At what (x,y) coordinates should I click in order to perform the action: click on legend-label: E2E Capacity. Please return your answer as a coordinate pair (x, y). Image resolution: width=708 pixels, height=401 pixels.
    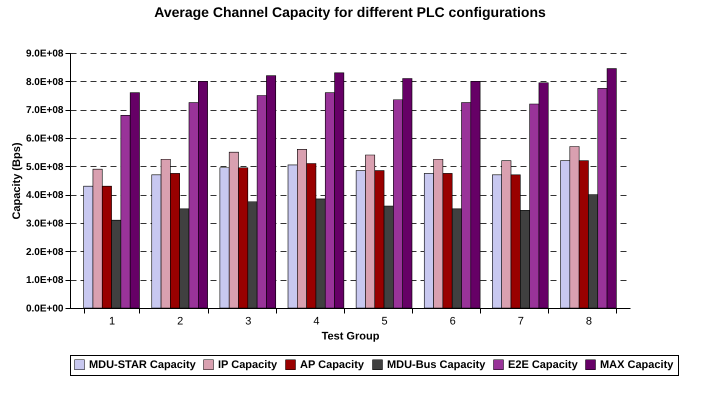
    Looking at the image, I should click on (543, 364).